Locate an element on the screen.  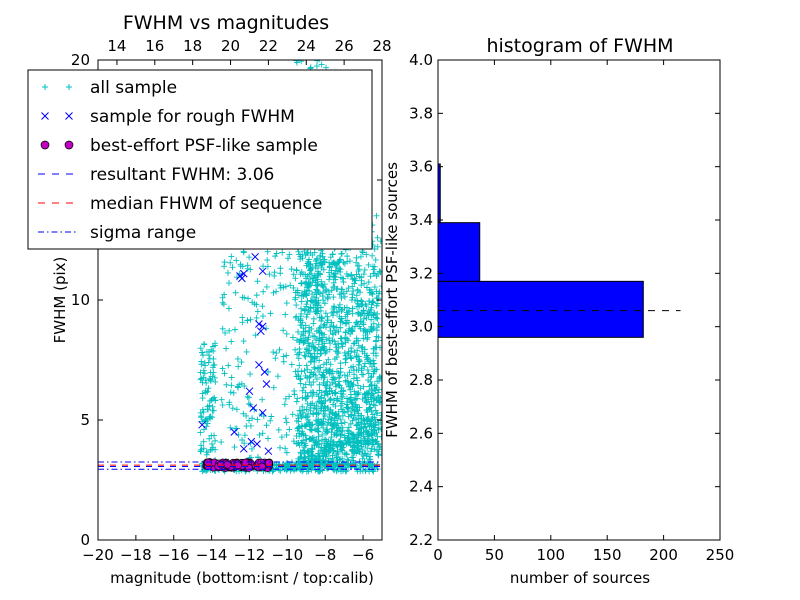
point-rough-fwhm is located at coordinates (253, 408).